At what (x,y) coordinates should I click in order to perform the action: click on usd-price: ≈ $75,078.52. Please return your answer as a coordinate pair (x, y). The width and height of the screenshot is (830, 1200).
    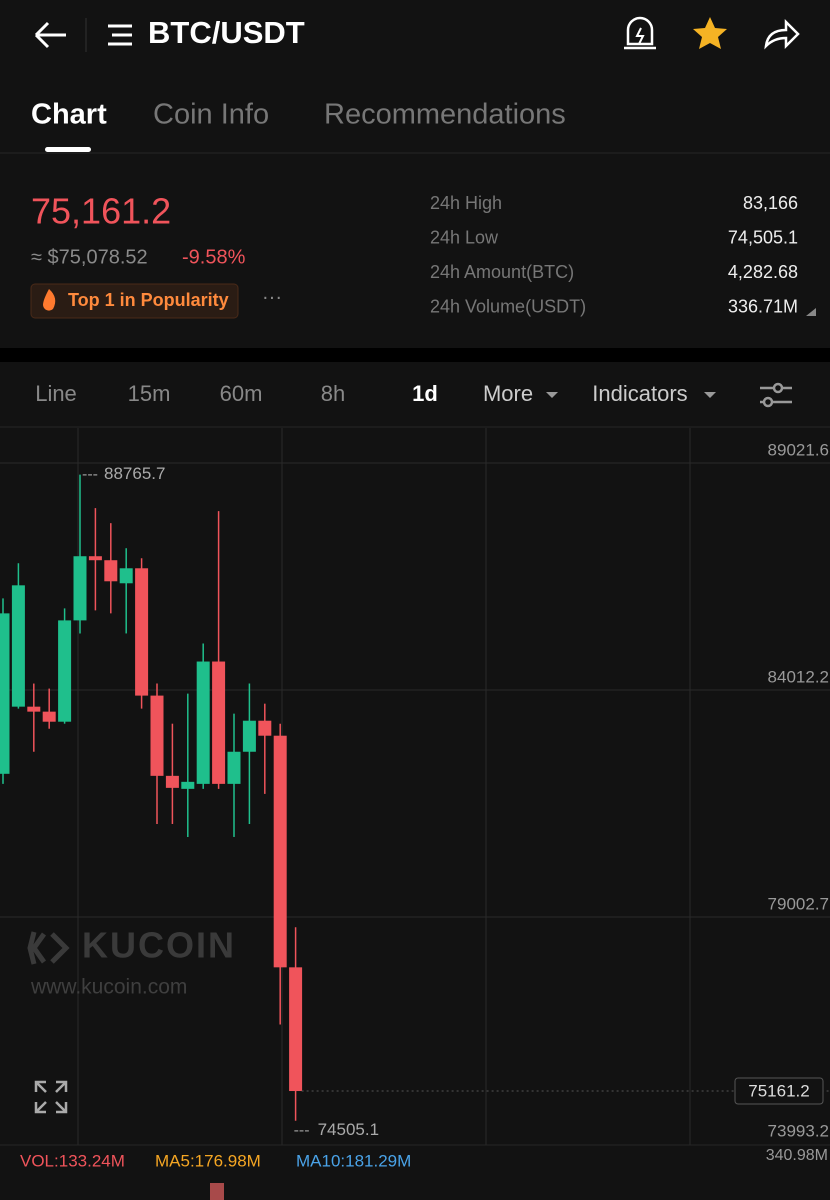
    Looking at the image, I should click on (89, 257).